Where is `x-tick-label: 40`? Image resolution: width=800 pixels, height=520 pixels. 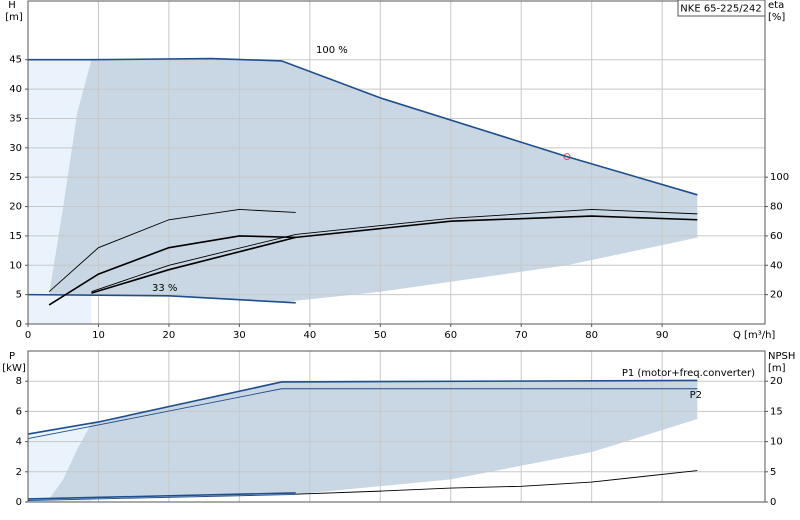
x-tick-label: 40 is located at coordinates (309, 335).